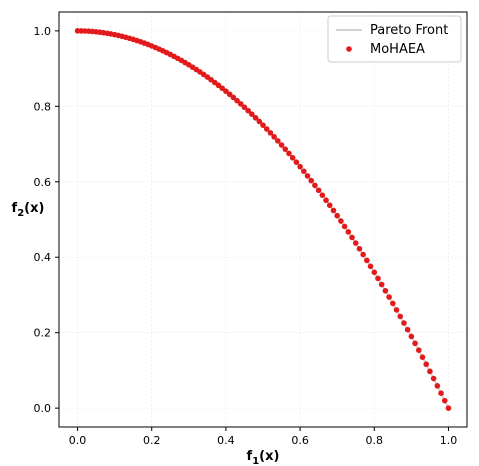 This screenshot has height=466, width=479. What do you see at coordinates (43, 31) in the screenshot?
I see `y-tick-label: 1.0` at bounding box center [43, 31].